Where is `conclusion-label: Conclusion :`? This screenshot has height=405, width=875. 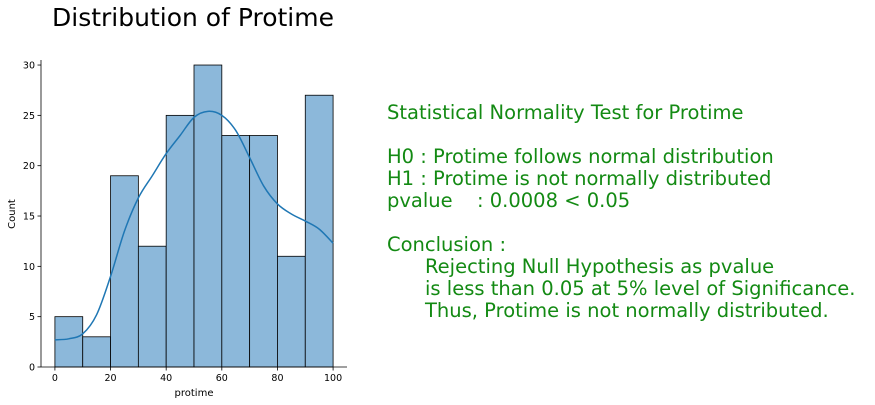
conclusion-label: Conclusion : is located at coordinates (447, 244).